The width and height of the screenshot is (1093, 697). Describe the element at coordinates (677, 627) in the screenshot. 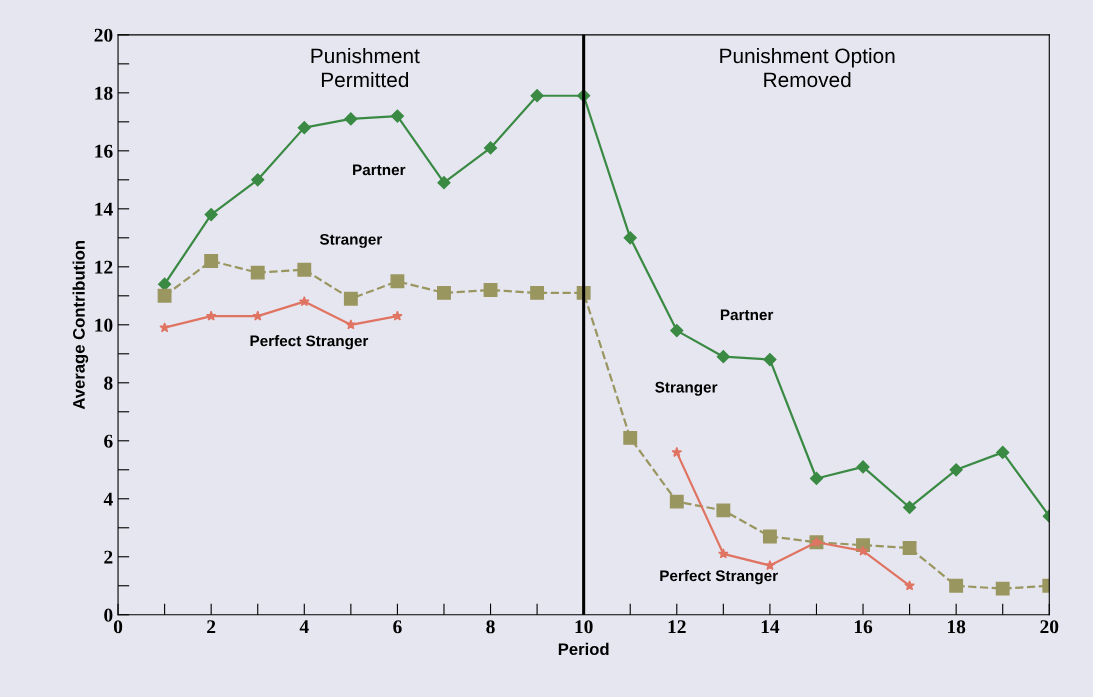

I see `x-tick-label: 12` at that location.